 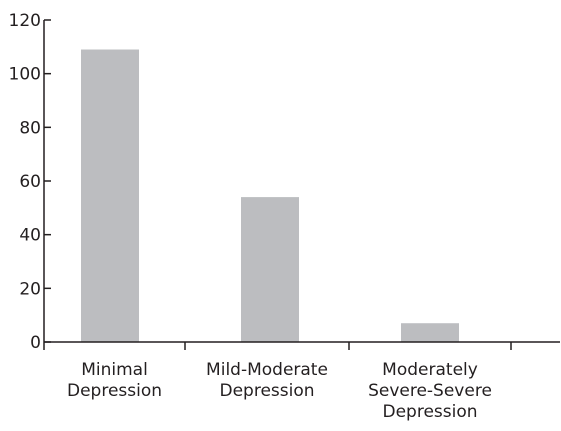 What do you see at coordinates (30, 236) in the screenshot?
I see `y-tick-label-40: 40` at bounding box center [30, 236].